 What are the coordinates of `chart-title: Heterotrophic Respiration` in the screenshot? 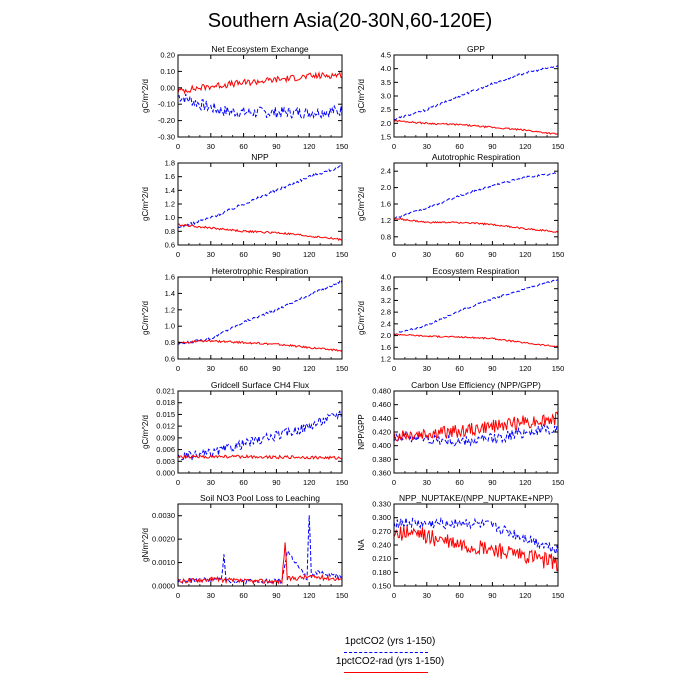 It's located at (260, 271).